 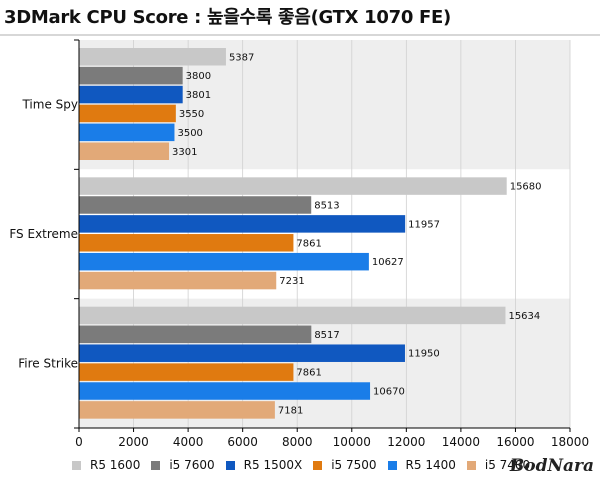 I want to click on legend-item: i5 7600, so click(x=183, y=465).